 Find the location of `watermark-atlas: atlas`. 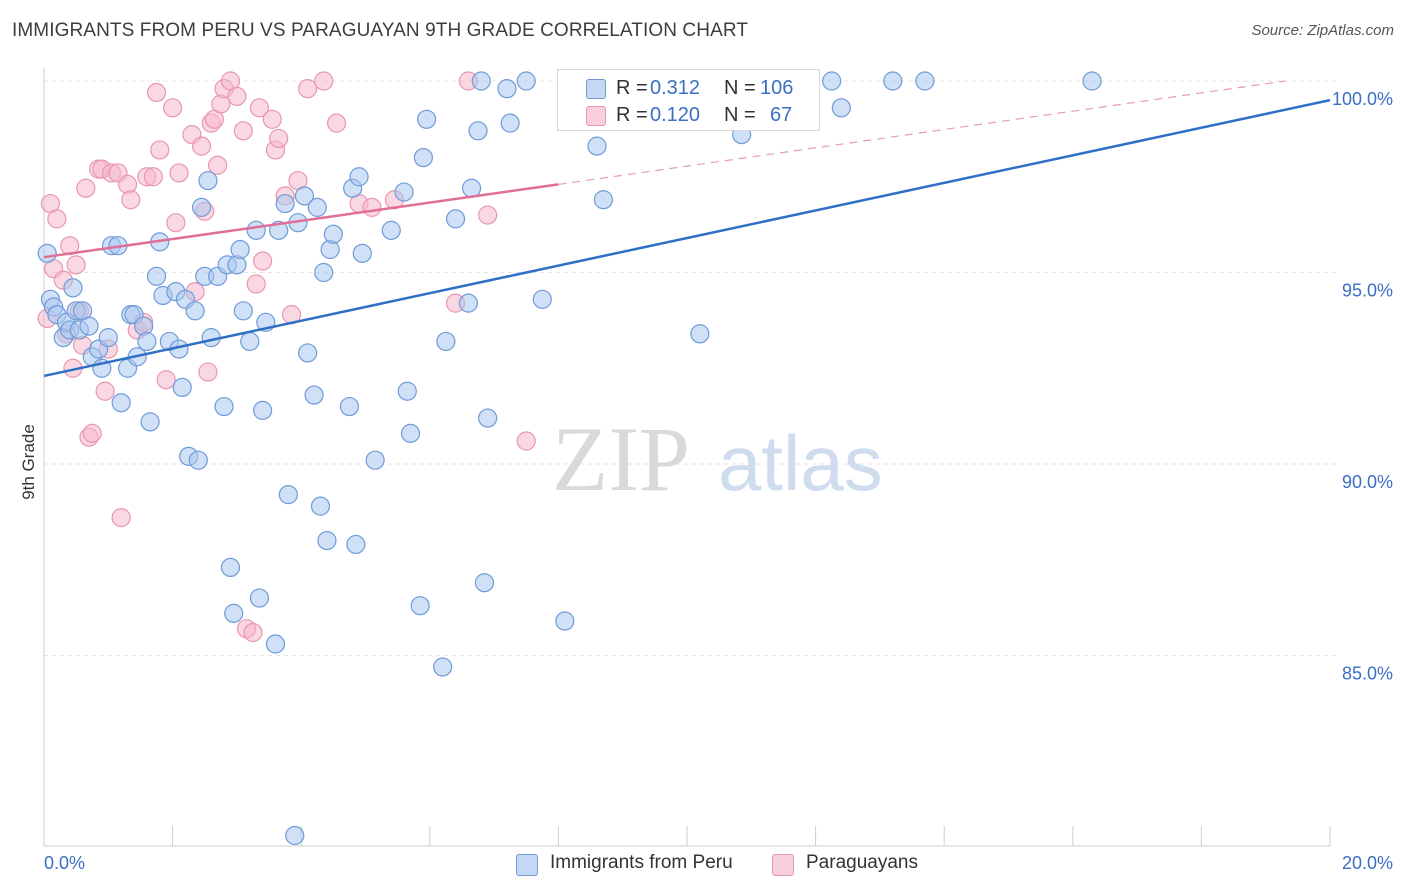

watermark-atlas: atlas is located at coordinates (800, 463).